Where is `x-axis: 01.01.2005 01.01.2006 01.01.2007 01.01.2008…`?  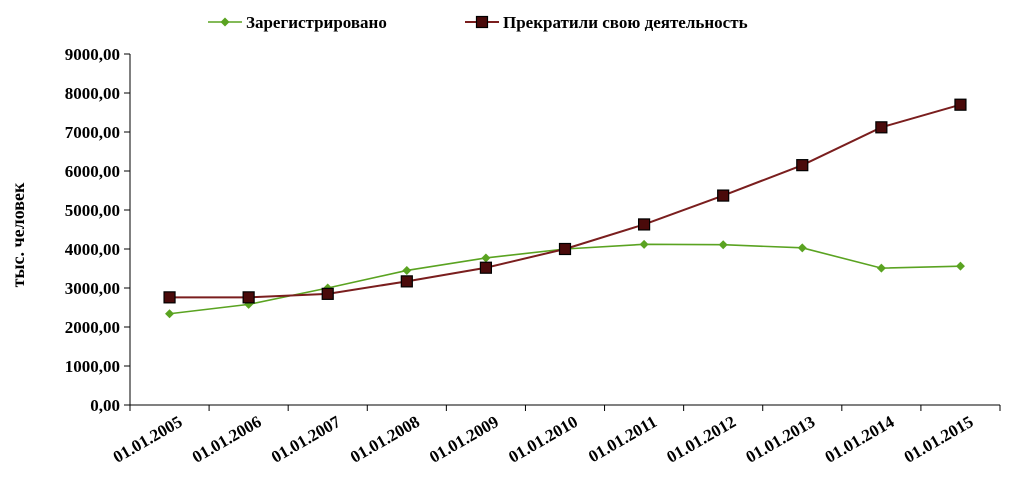
x-axis: 01.01.2005 01.01.2006 01.01.2007 01.01.2008… is located at coordinates (555, 435).